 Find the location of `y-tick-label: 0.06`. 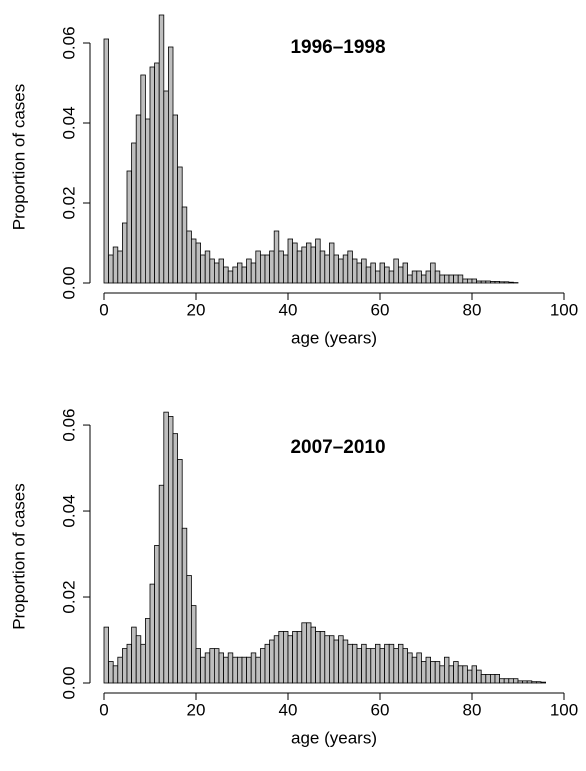

y-tick-label: 0.06 is located at coordinates (68, 42).